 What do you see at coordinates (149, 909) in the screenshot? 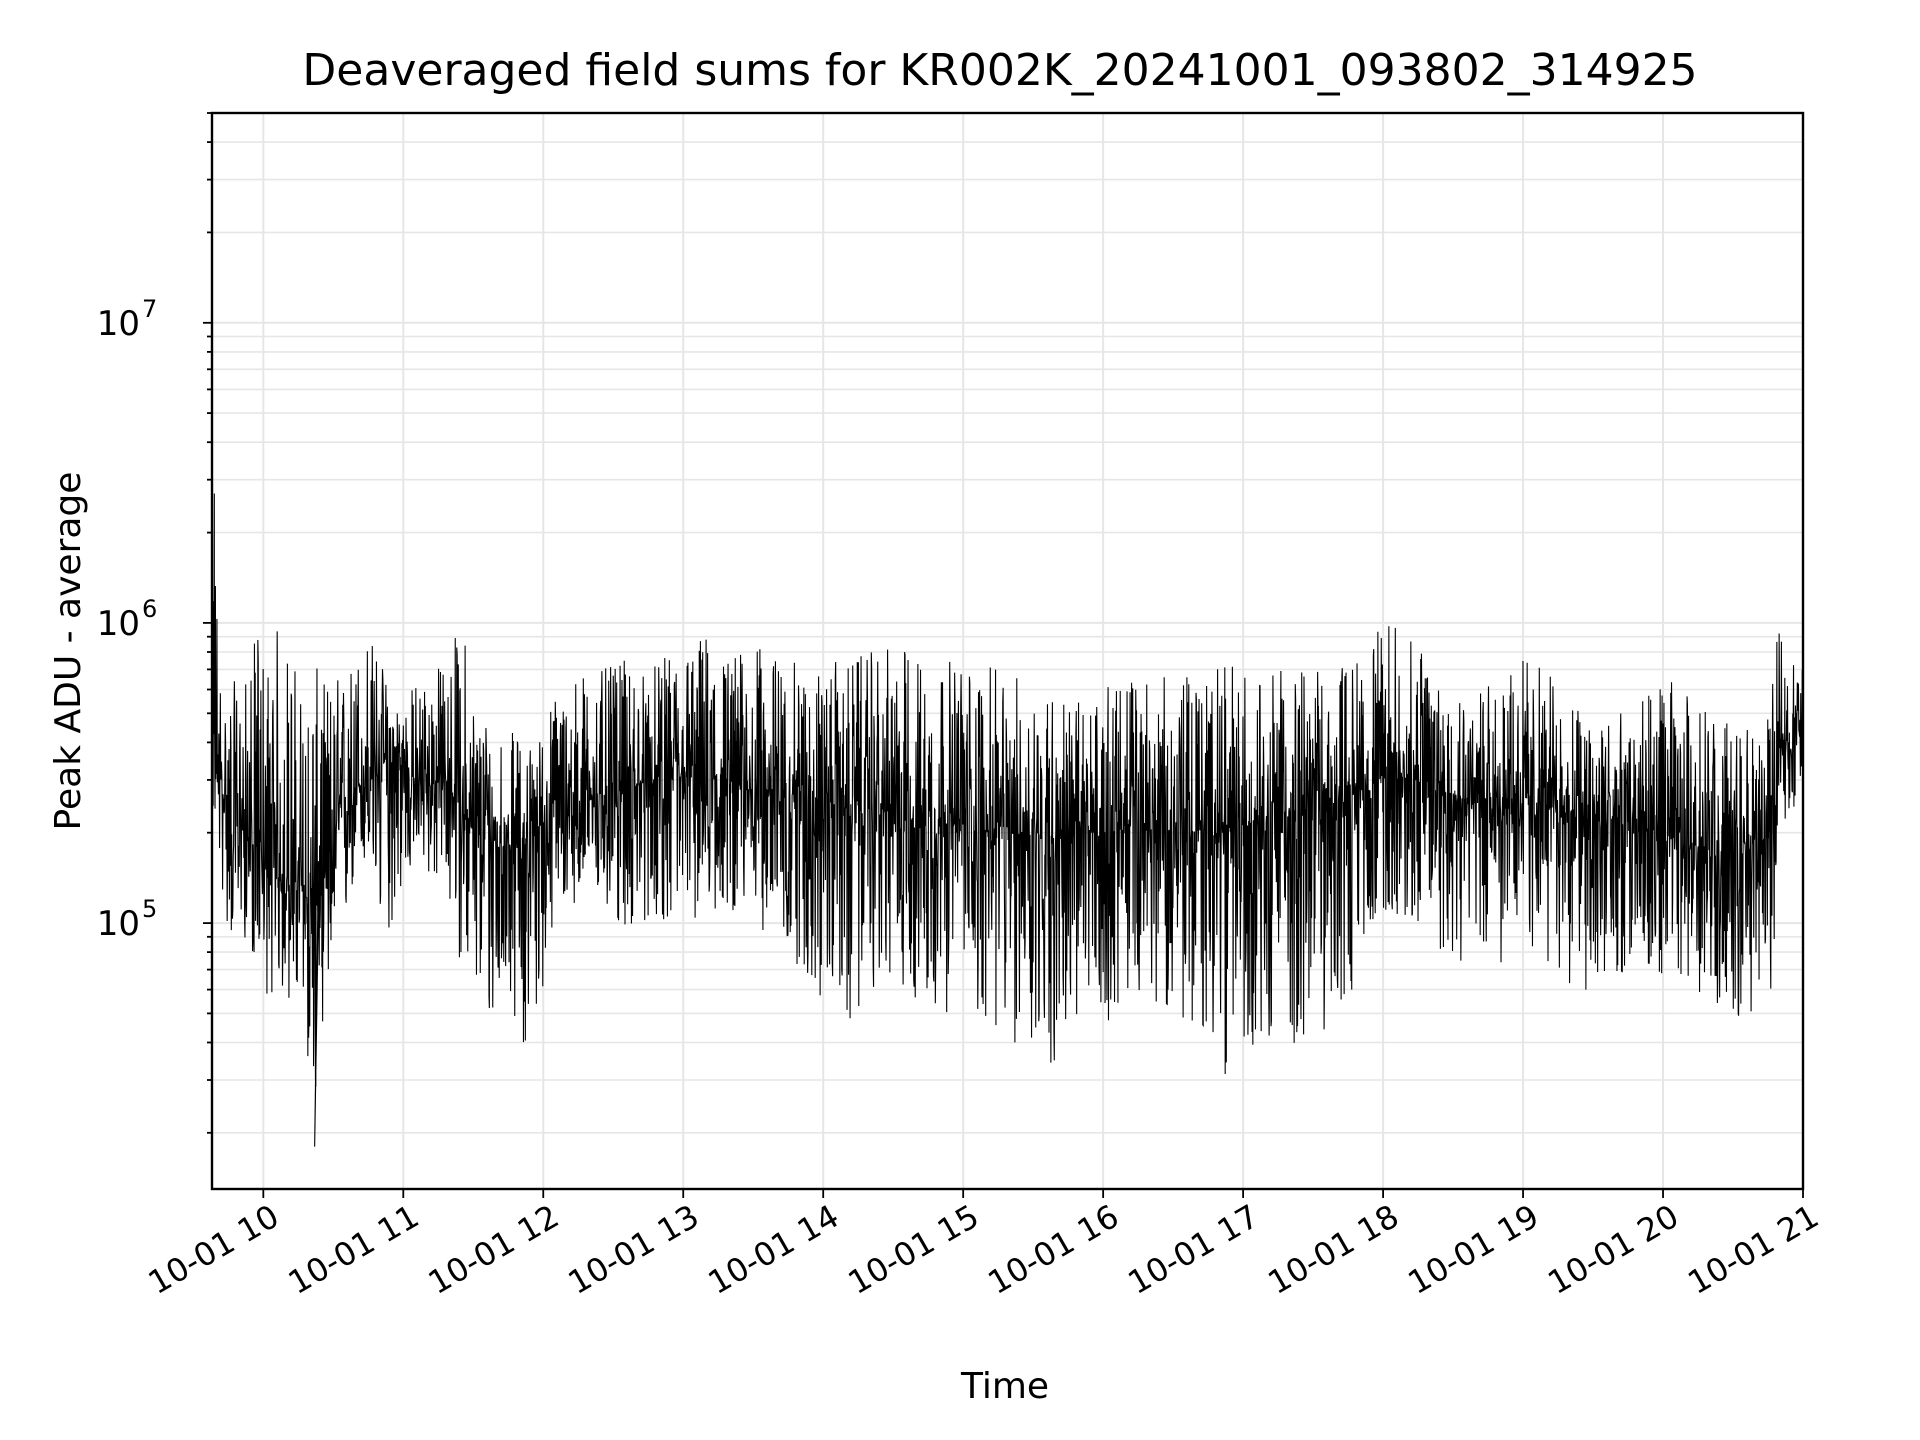
I see `y-tick-exponent: 5` at bounding box center [149, 909].